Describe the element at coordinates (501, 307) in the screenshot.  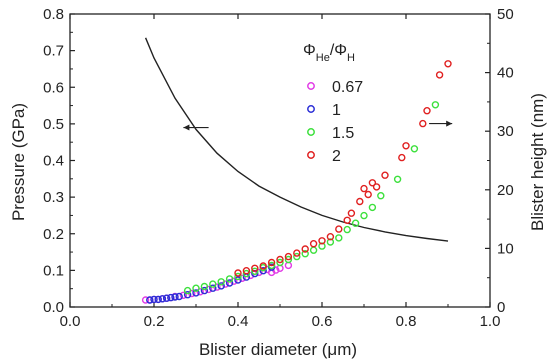
I see `y2-tick-label: 0` at that location.